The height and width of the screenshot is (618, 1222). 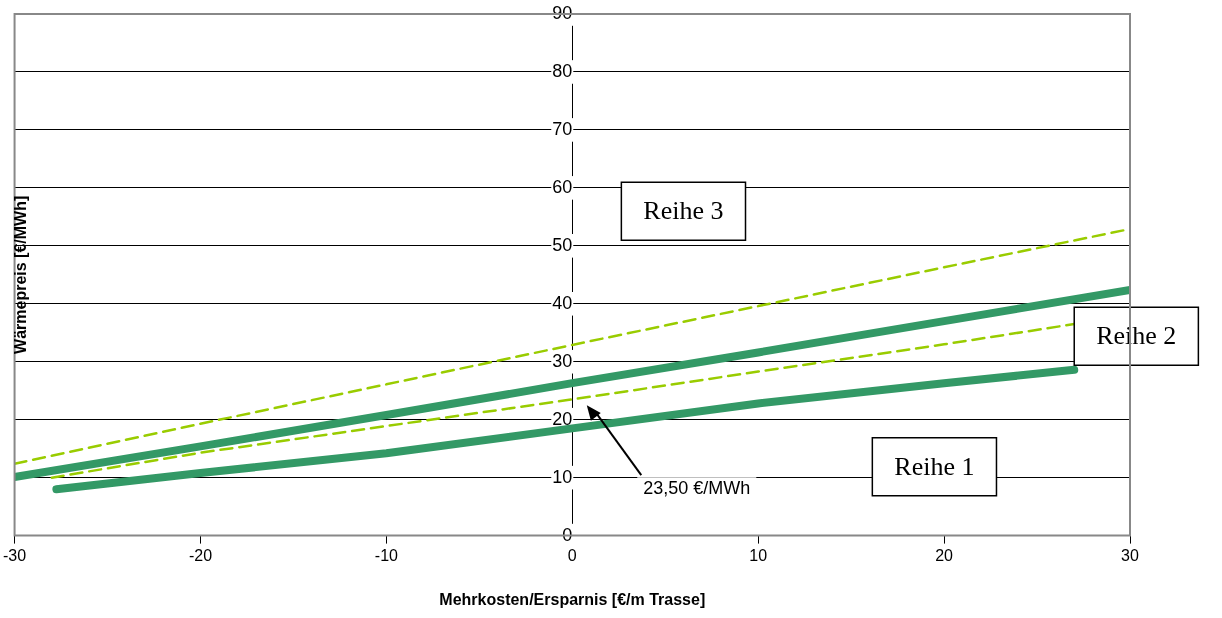 What do you see at coordinates (562, 186) in the screenshot?
I see `y-tick-label: 60` at bounding box center [562, 186].